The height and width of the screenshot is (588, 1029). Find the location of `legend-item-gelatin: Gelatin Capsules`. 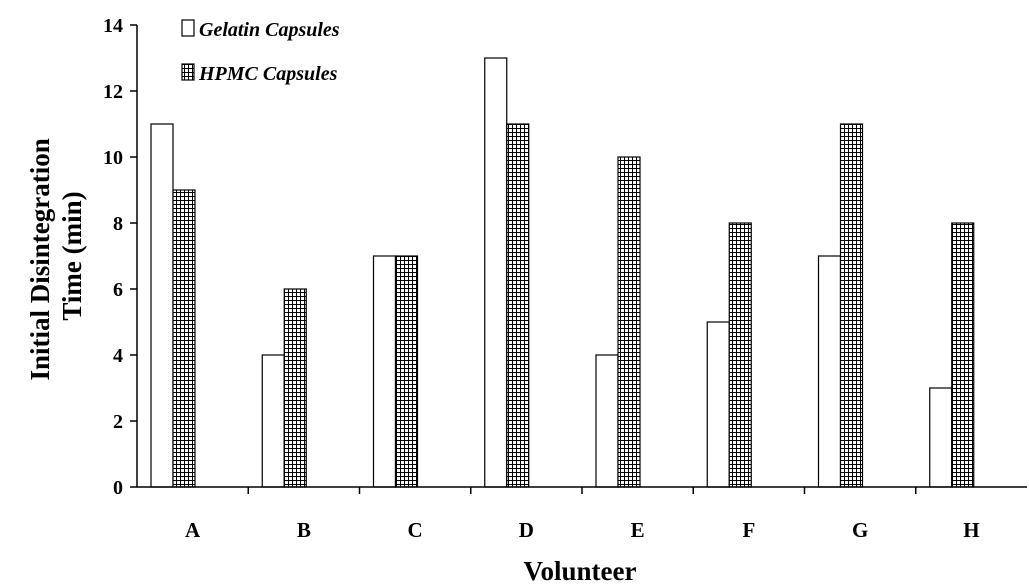

legend-item-gelatin: Gelatin Capsules is located at coordinates (260, 30).